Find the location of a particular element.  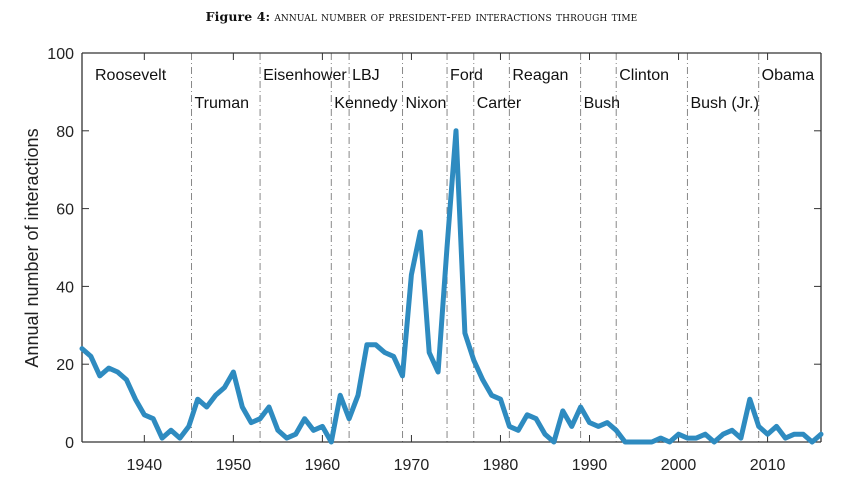

y-tick-label: 40 is located at coordinates (65, 287).